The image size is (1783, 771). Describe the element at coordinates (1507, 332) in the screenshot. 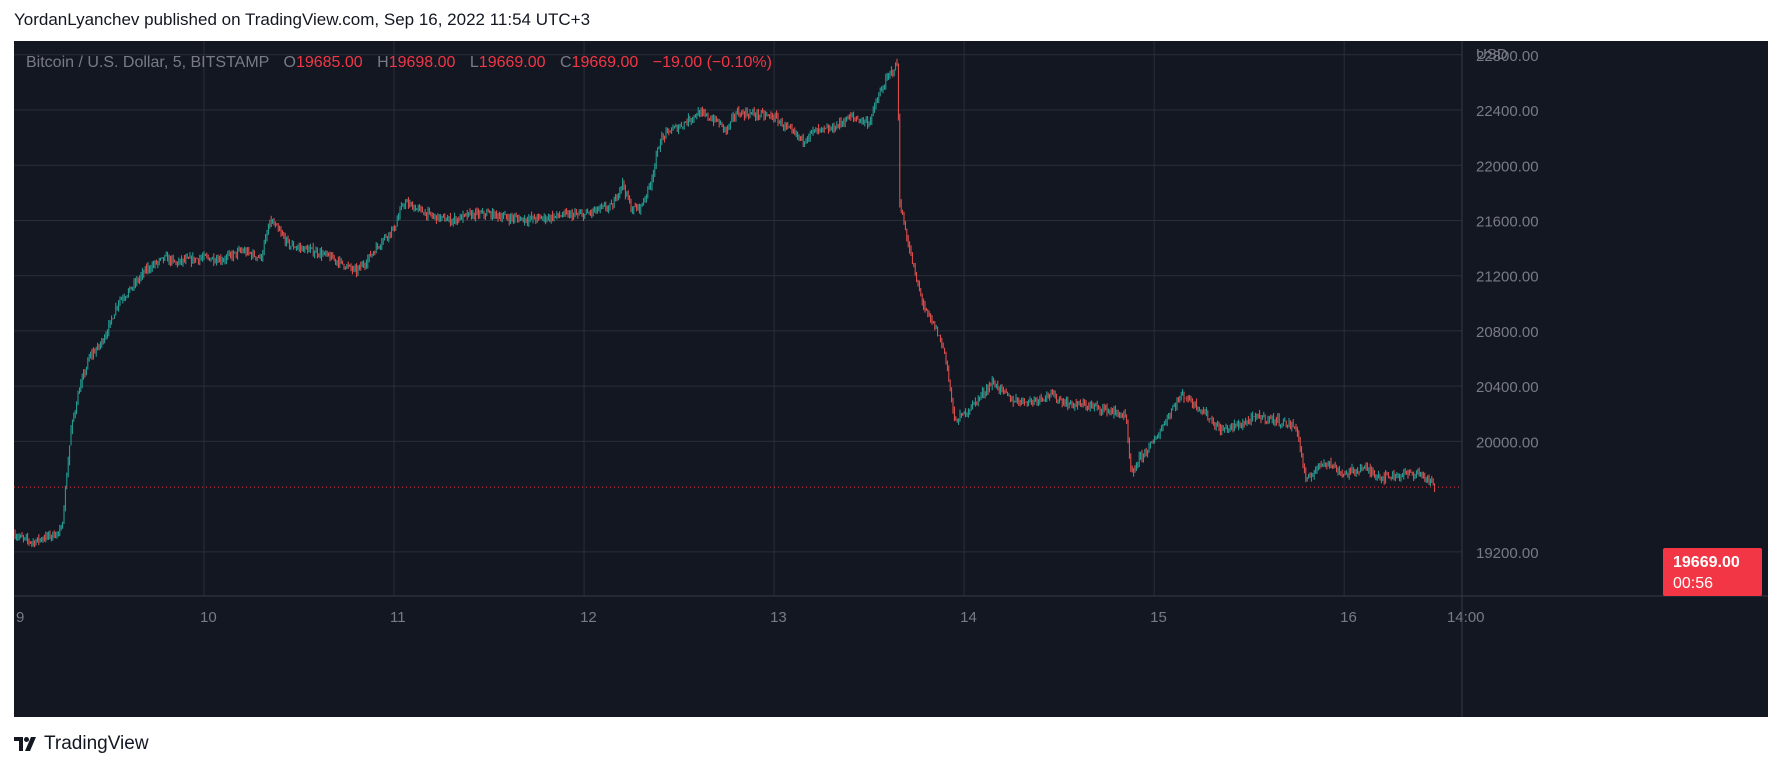

I see `y-tick-label: 20800.00` at that location.